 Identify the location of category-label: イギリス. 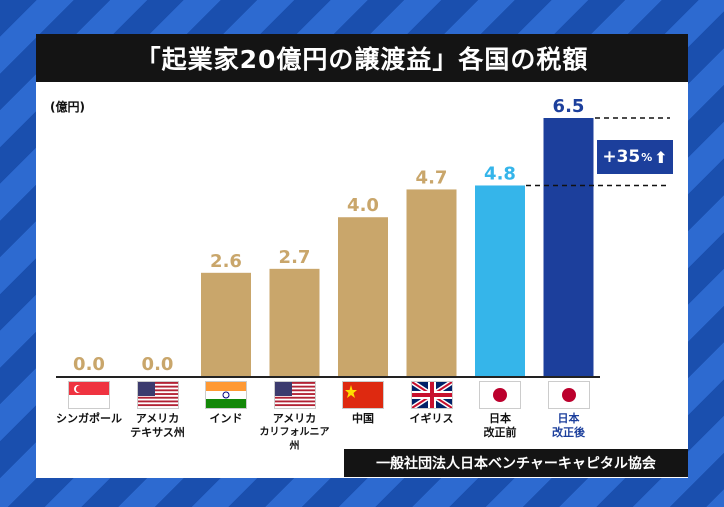
(432, 419).